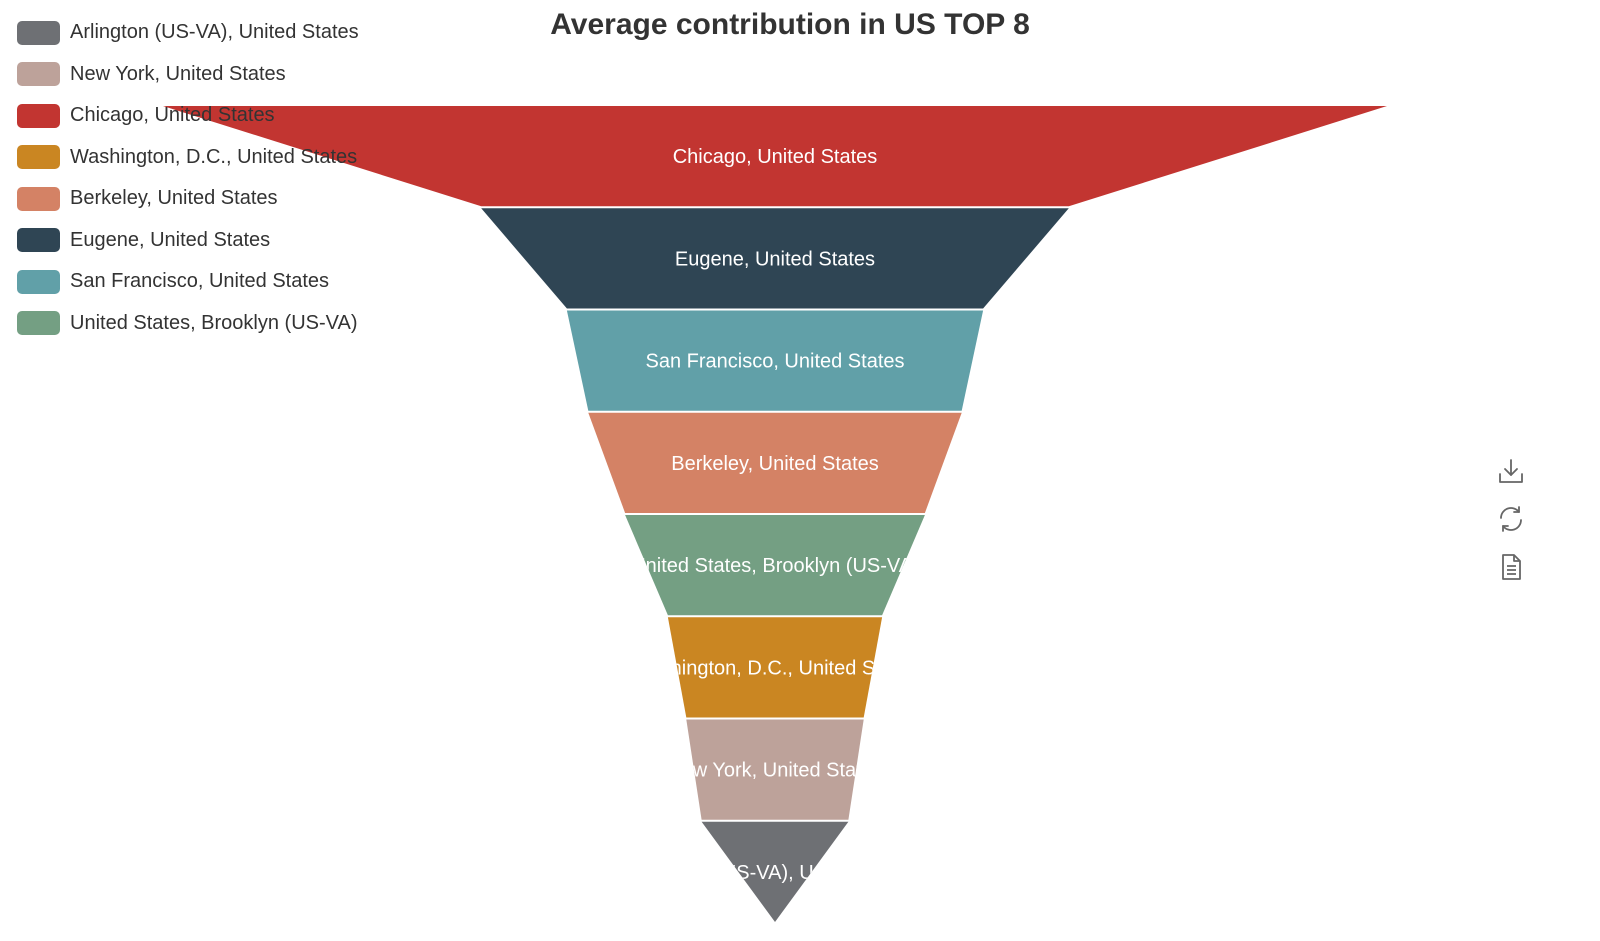 The width and height of the screenshot is (1600, 941). I want to click on funnel-segment-label: San Francisco, United States, so click(774, 362).